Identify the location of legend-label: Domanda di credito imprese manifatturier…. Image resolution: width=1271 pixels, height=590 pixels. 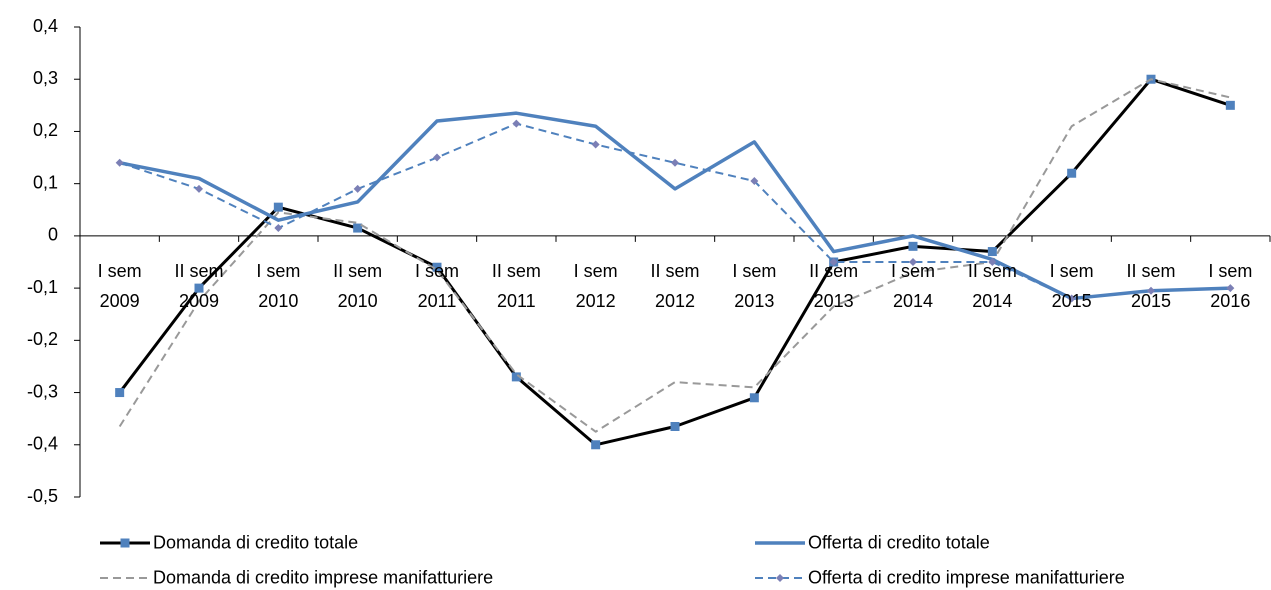
(323, 577).